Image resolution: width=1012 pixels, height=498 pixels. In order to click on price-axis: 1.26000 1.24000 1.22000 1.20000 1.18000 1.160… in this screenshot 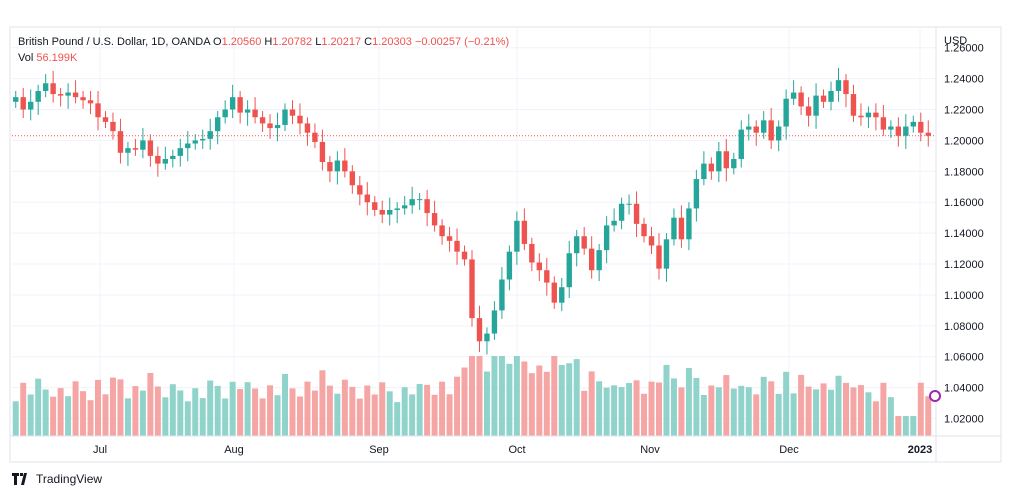, I will do `click(964, 234)`.